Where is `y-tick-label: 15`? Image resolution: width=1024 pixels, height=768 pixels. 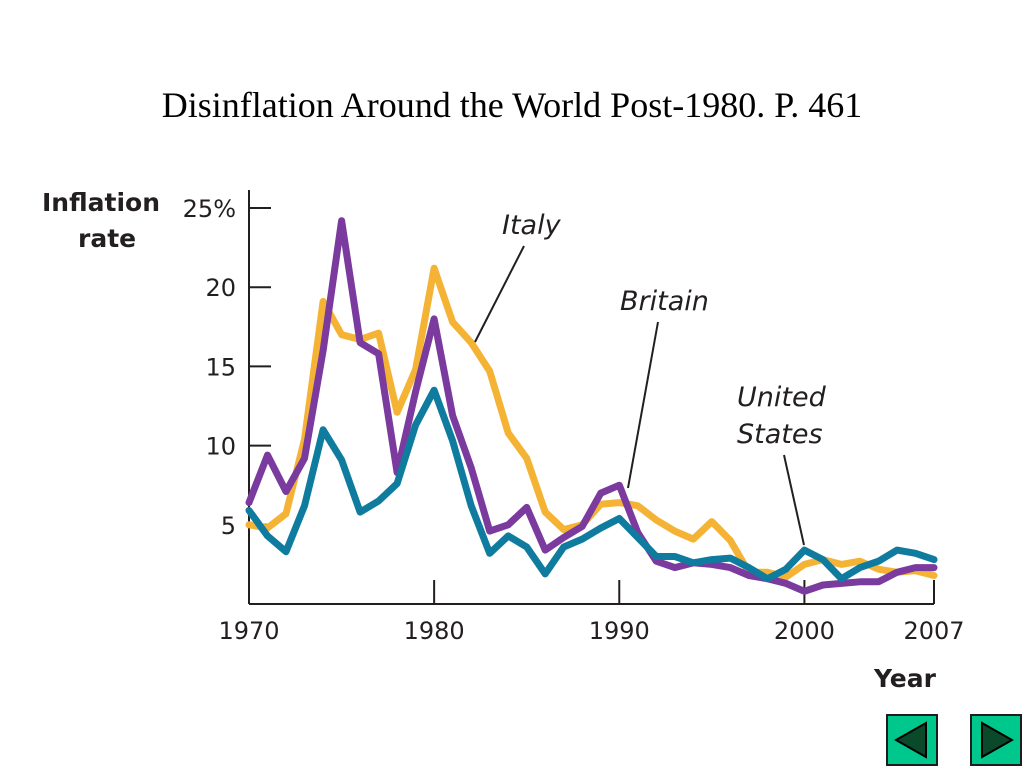
y-tick-label: 15 is located at coordinates (220, 367).